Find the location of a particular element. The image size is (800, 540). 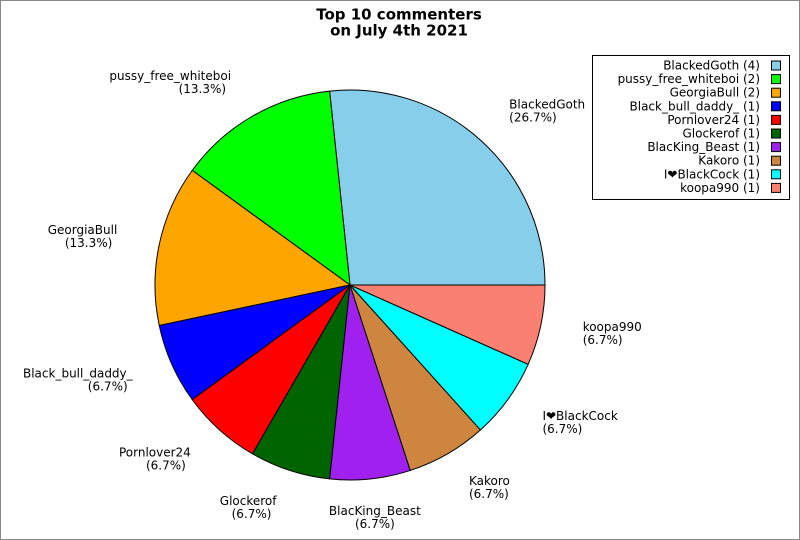

slice-label: I❤BlackCock is located at coordinates (579, 416).